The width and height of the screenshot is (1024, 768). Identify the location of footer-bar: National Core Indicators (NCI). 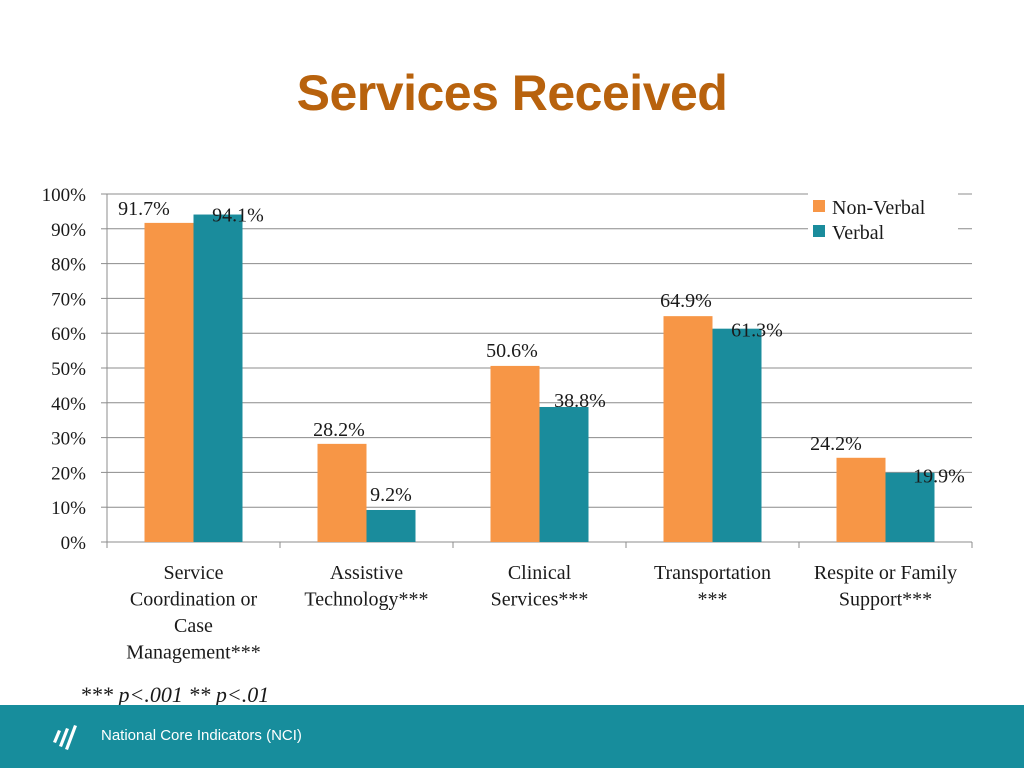
(512, 736).